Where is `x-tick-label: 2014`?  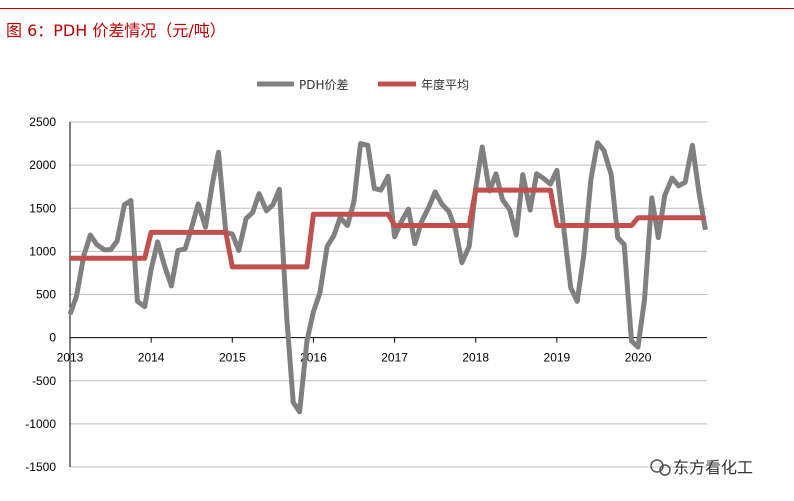 x-tick-label: 2014 is located at coordinates (151, 358).